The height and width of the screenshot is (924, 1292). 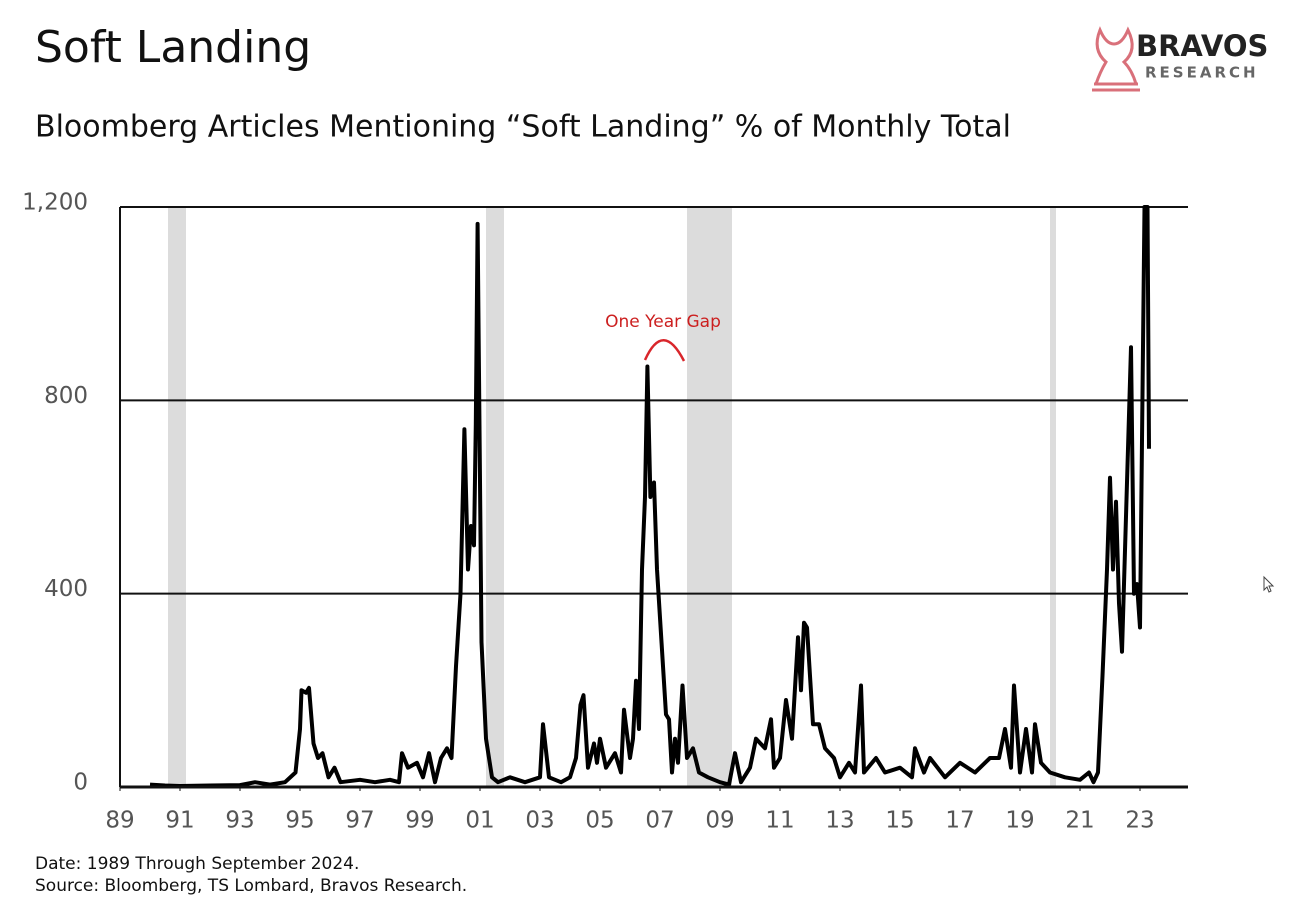 I want to click on annotation: One Year Gap, so click(x=663, y=322).